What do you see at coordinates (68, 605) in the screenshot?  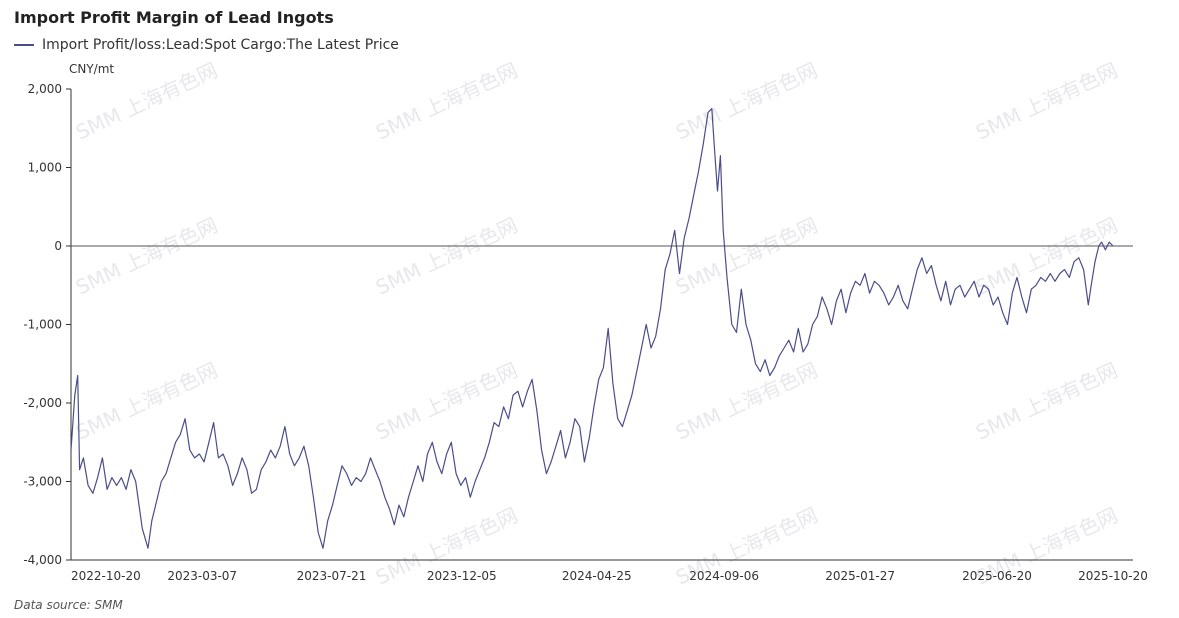 I see `data-source: Data source: SMM` at bounding box center [68, 605].